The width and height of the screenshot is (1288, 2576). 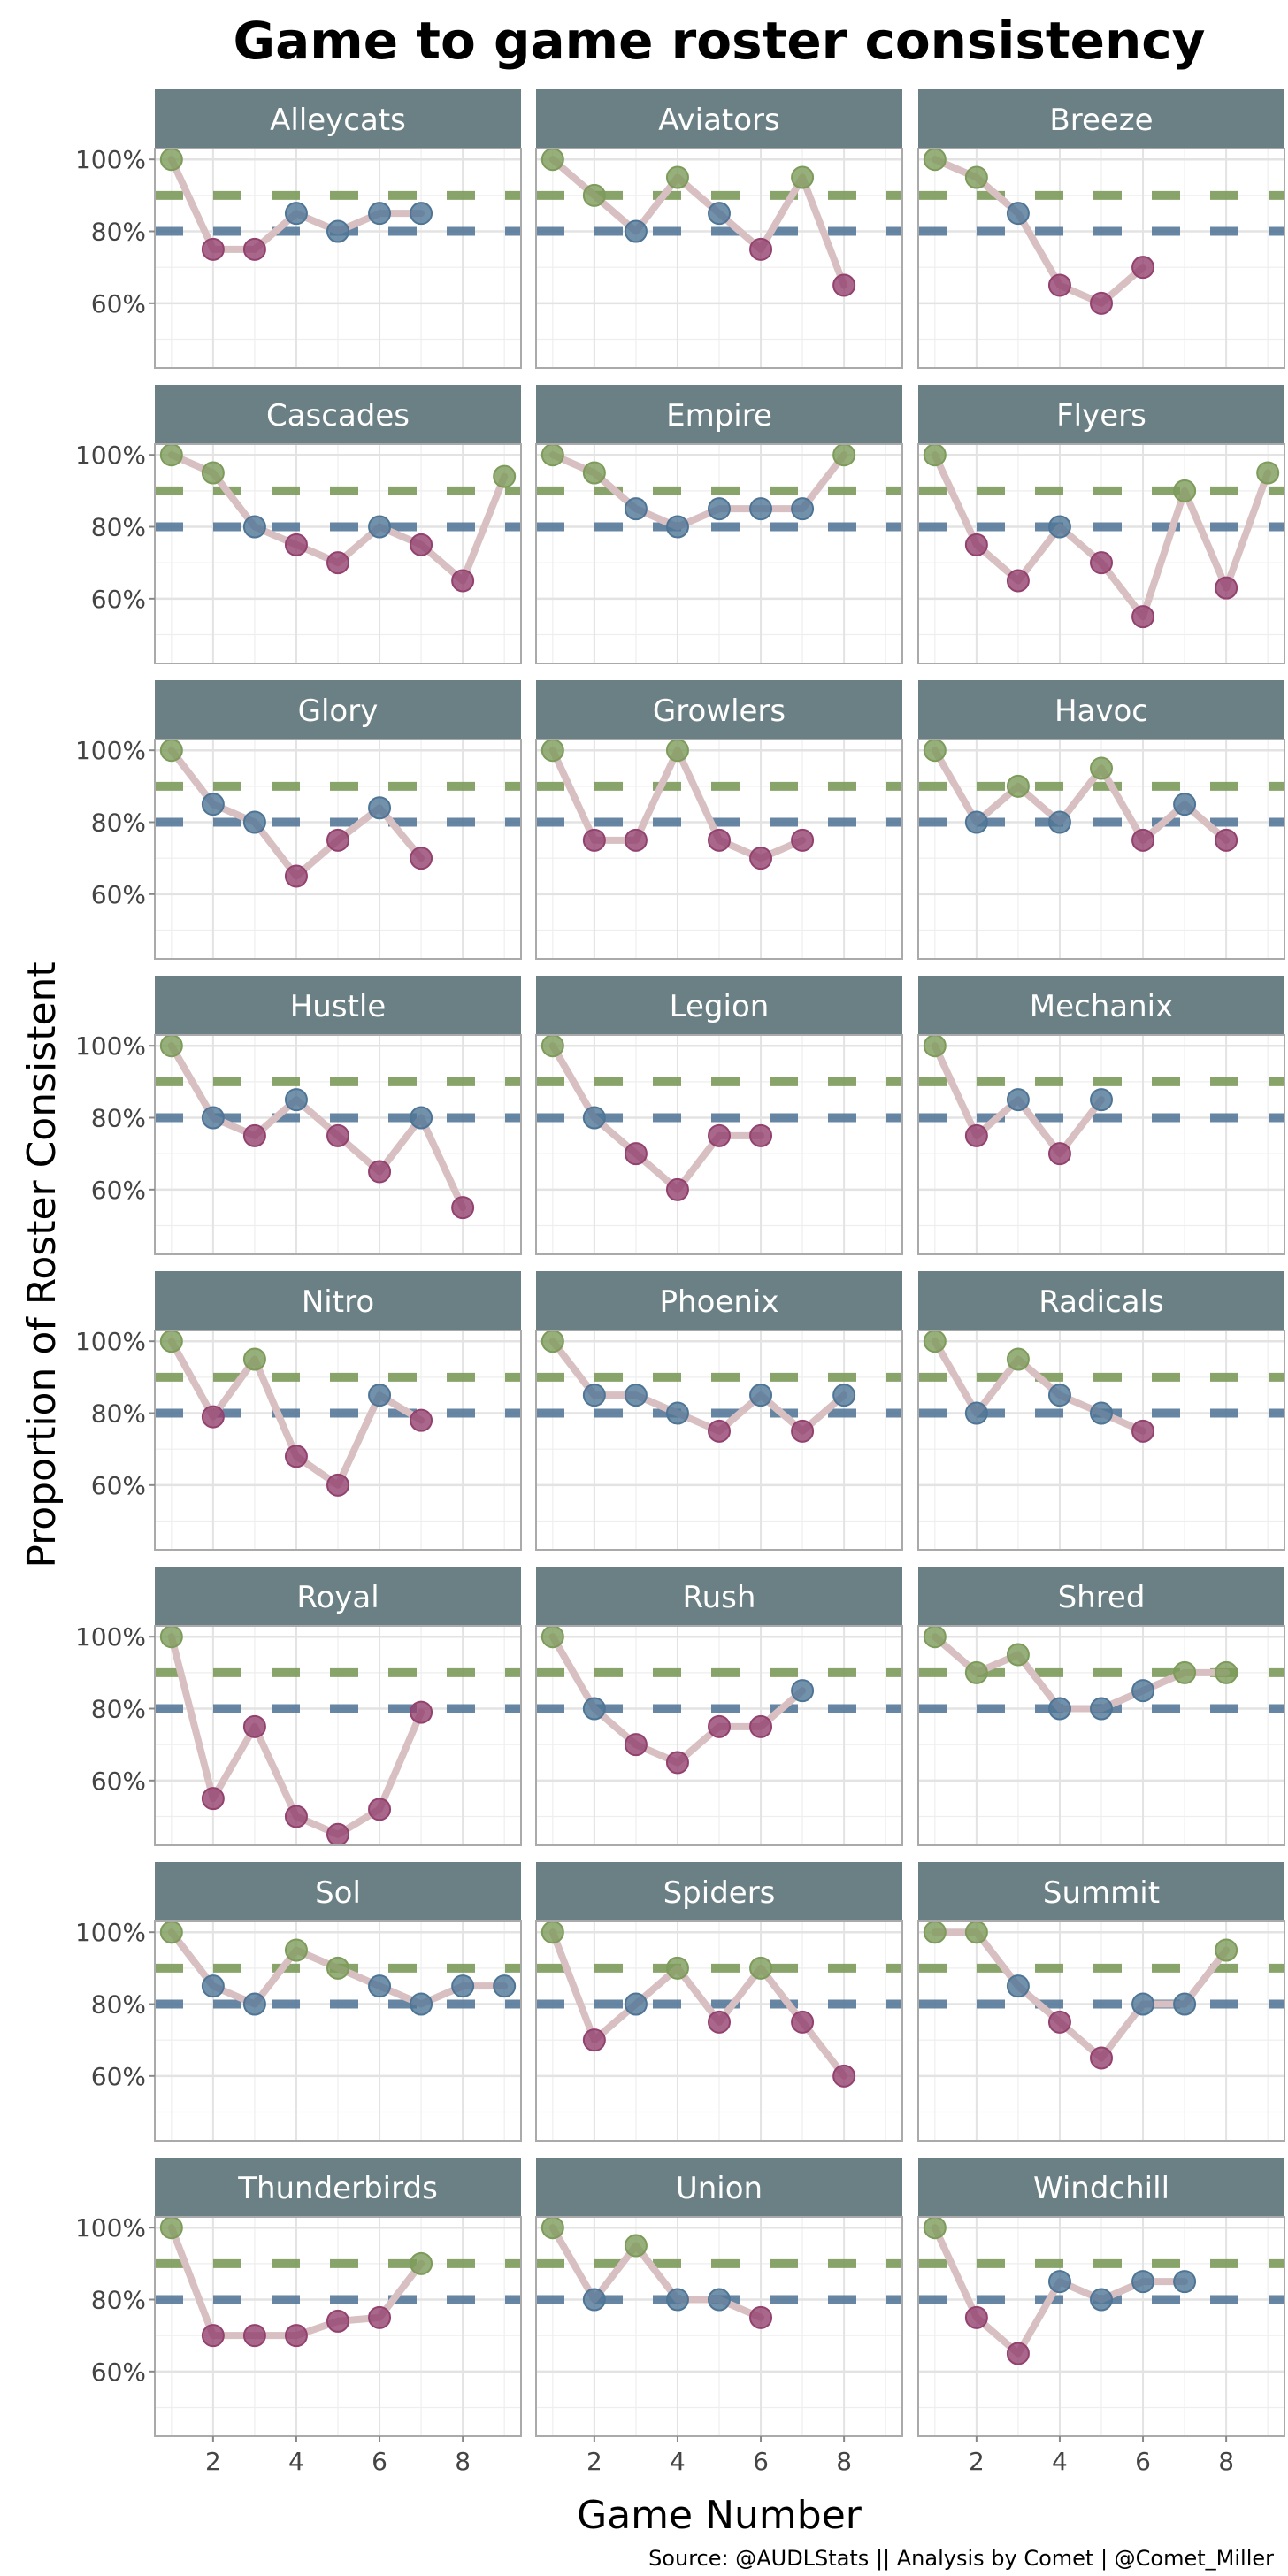 What do you see at coordinates (298, 2317) in the screenshot?
I see `panel-thunderbirds: Thunderbirds 60% 80% 100% 2 4 6 8` at bounding box center [298, 2317].